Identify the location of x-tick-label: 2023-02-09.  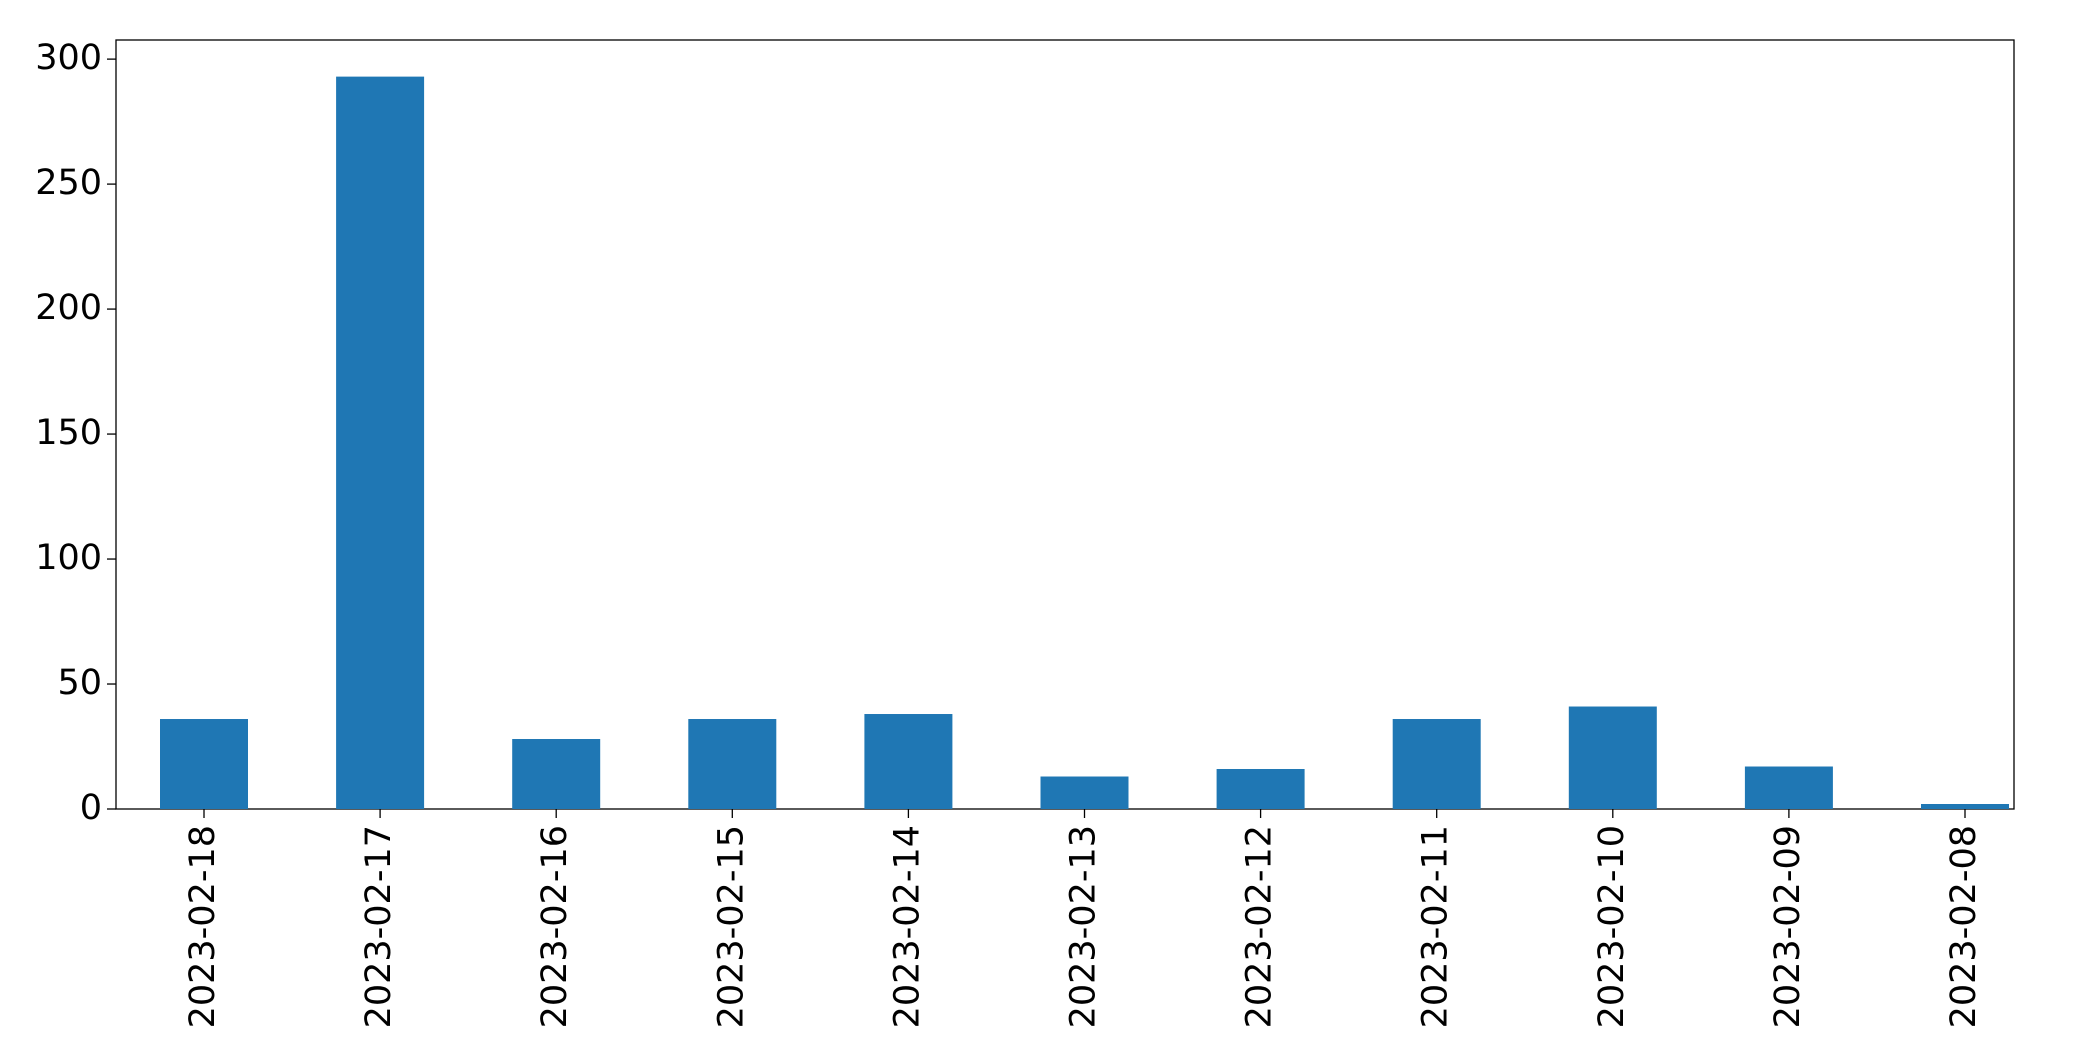
(1788, 926).